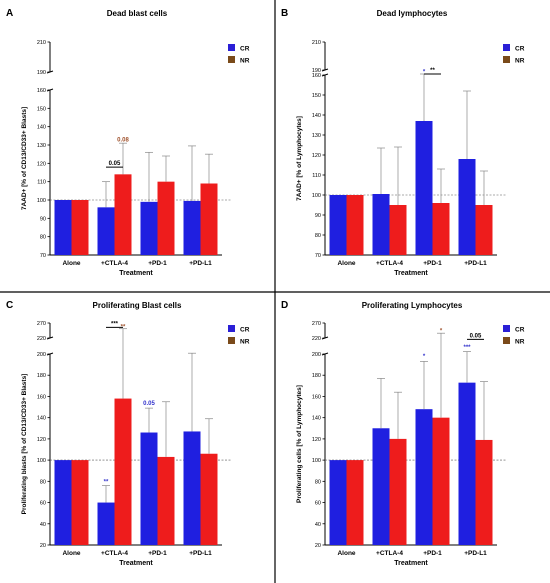  I want to click on panel-letter: A, so click(9, 13).